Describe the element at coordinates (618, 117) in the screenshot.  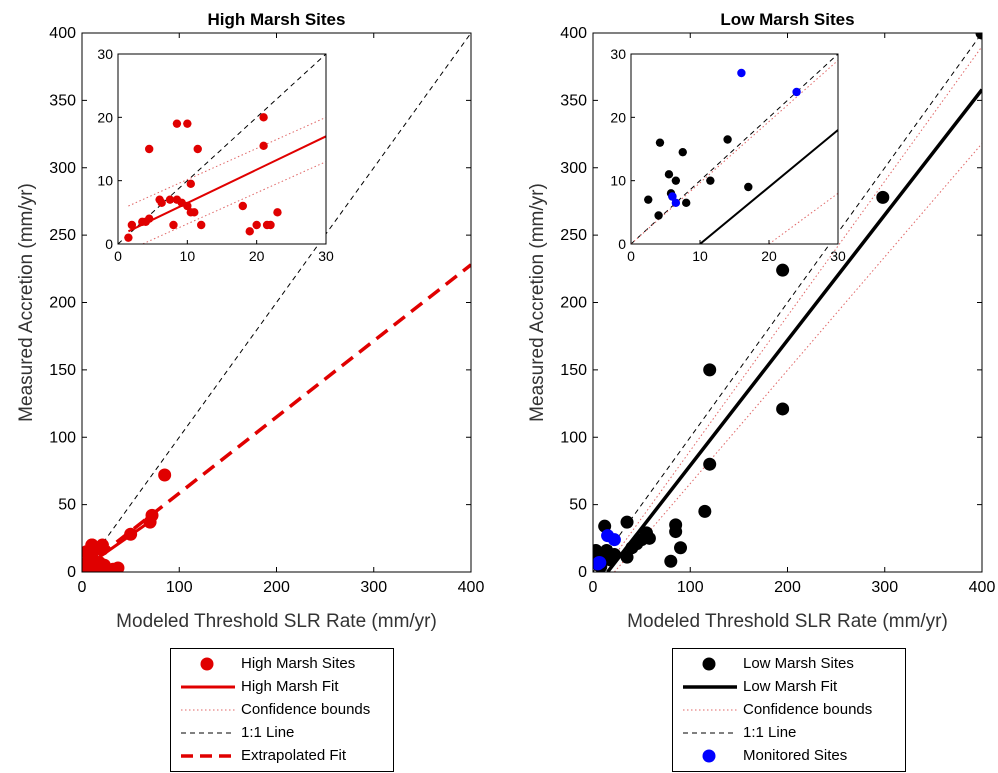
I see `inset-y-tick-label-20: 20` at that location.